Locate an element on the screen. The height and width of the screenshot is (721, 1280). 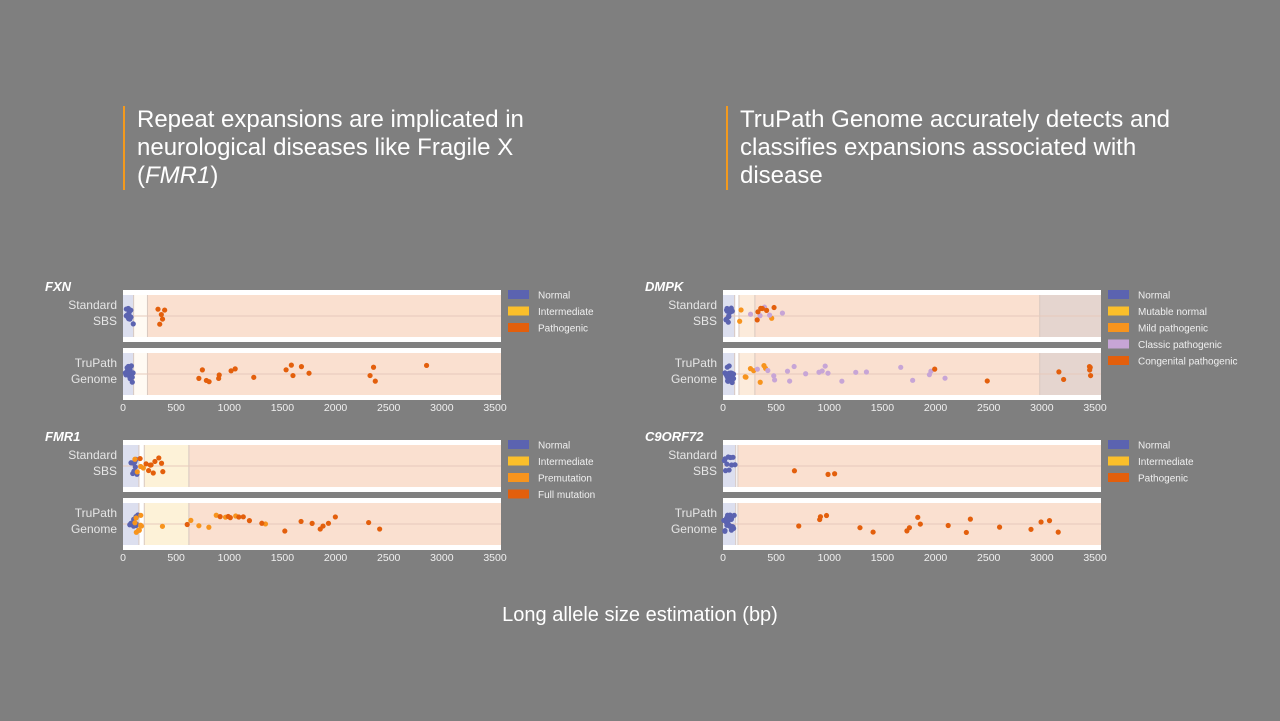
x-axis-label: Long allele size estimation (bp) is located at coordinates (640, 615).